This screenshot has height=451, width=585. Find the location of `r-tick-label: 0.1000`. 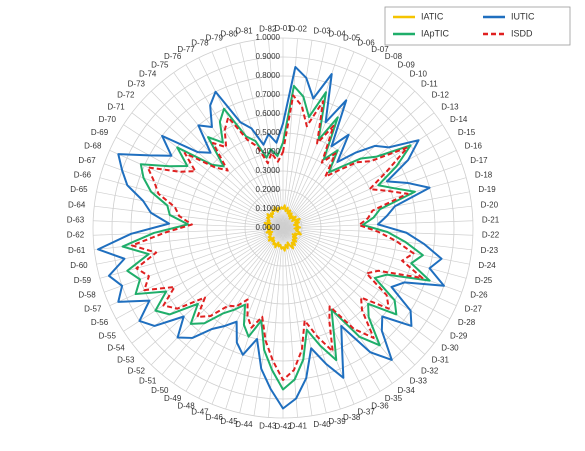

r-tick-label: 0.1000 is located at coordinates (268, 208).